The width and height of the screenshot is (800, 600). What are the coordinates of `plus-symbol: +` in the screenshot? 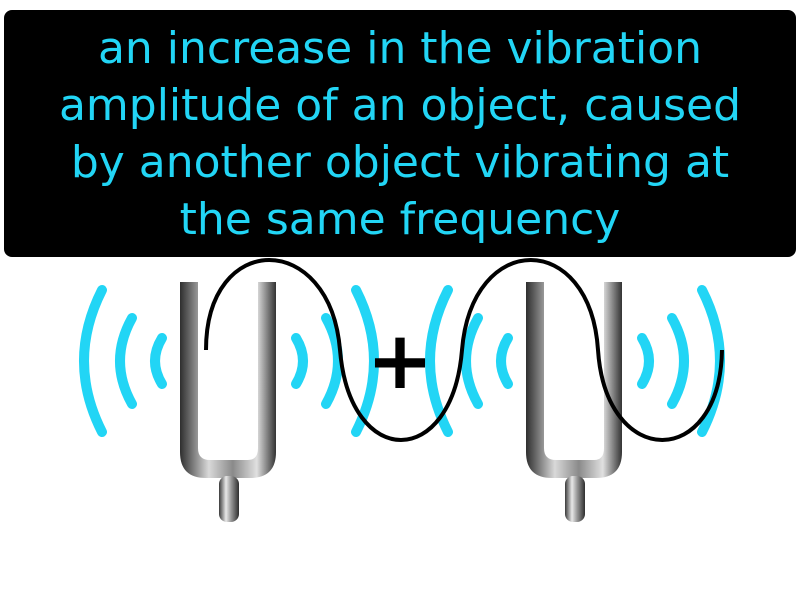 It's located at (399, 360).